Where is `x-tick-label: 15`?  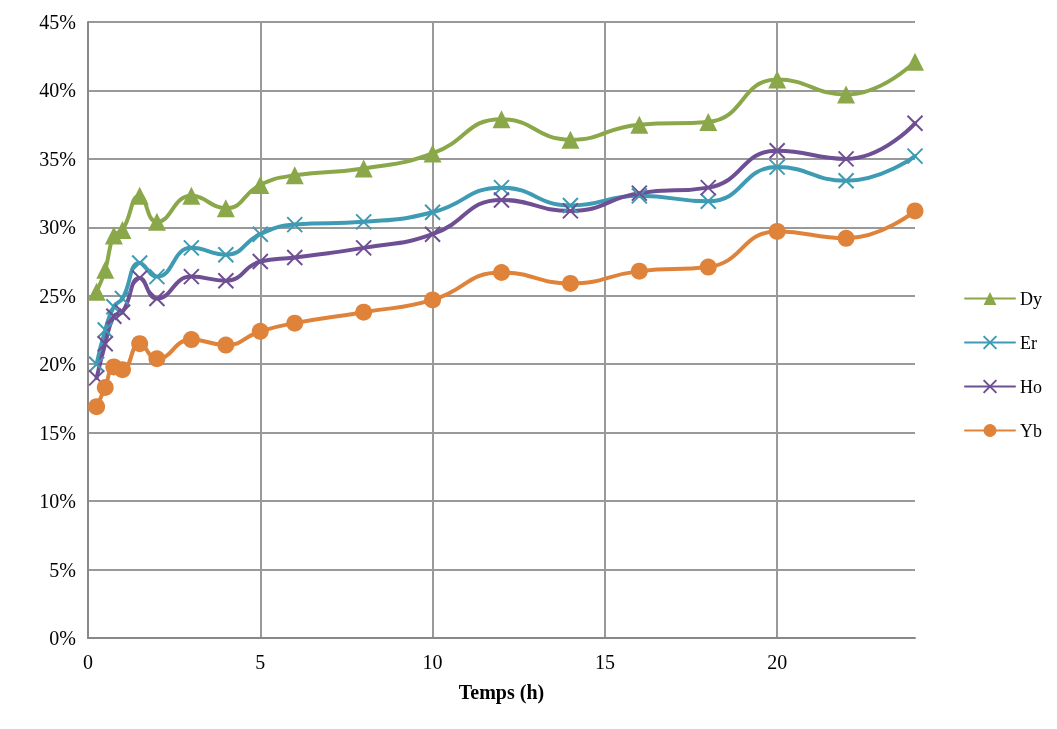
x-tick-label: 15 is located at coordinates (604, 662).